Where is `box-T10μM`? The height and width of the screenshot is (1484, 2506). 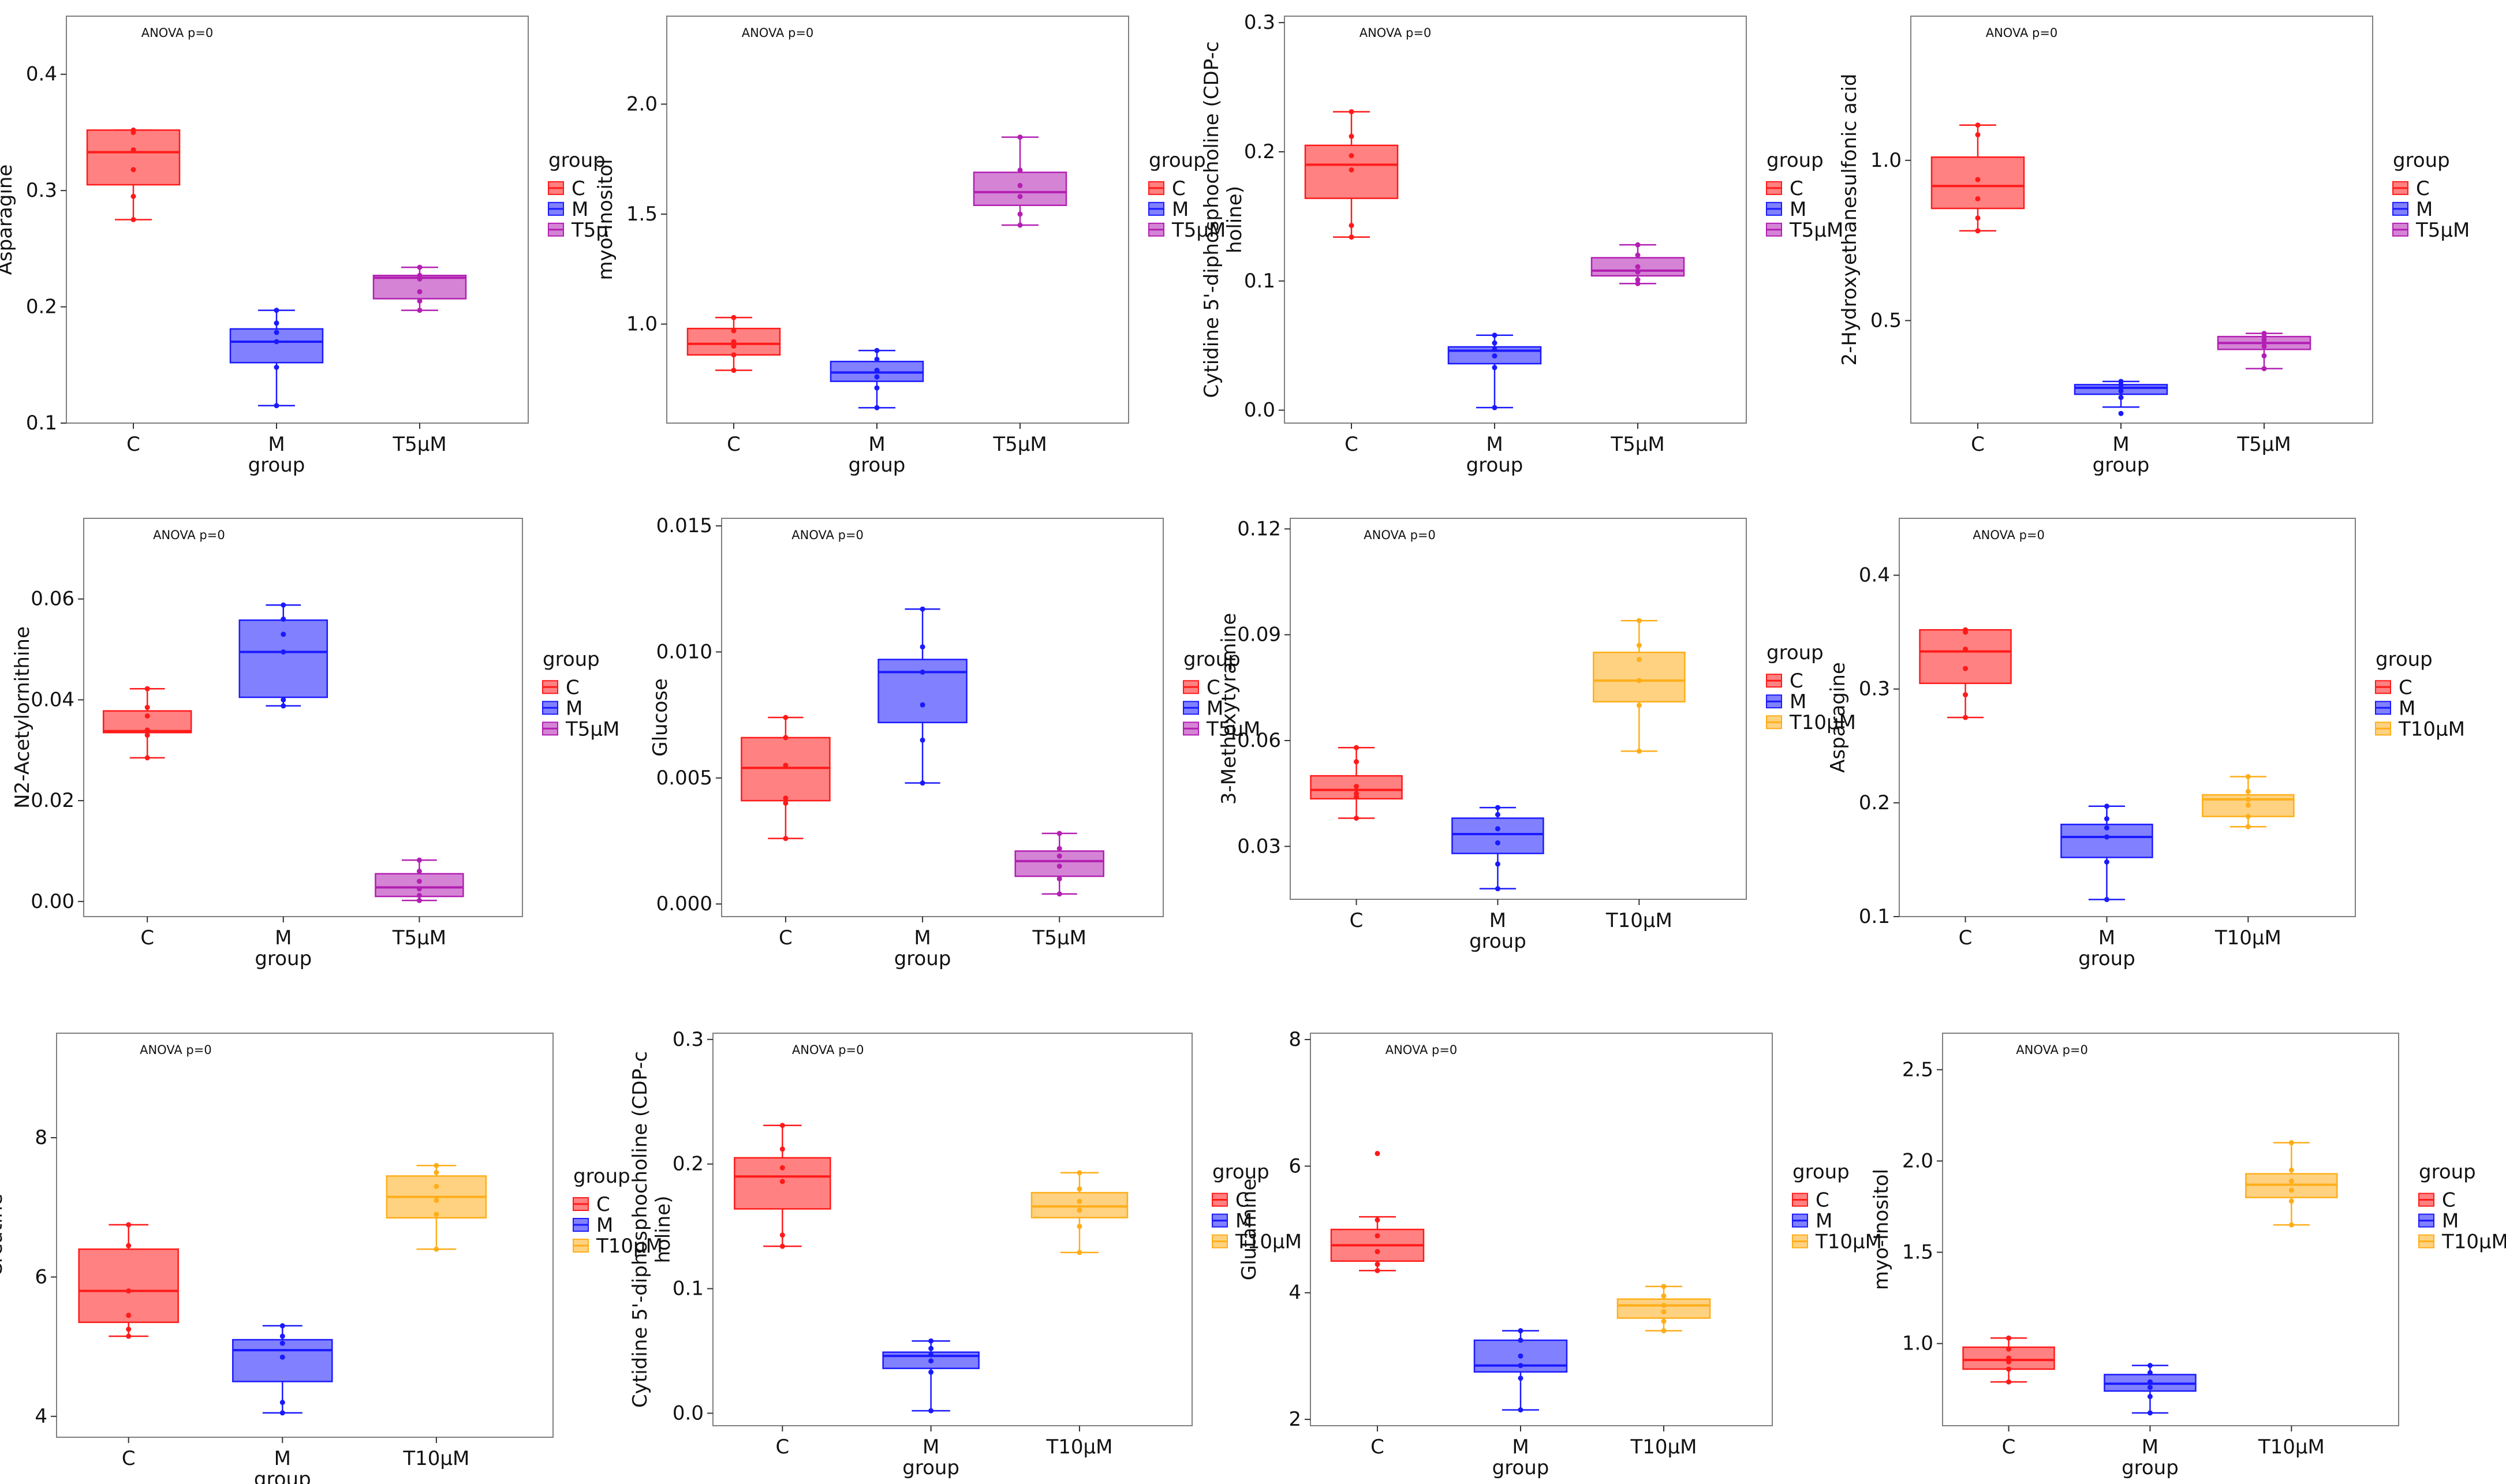
box-T10μM is located at coordinates (1640, 686).